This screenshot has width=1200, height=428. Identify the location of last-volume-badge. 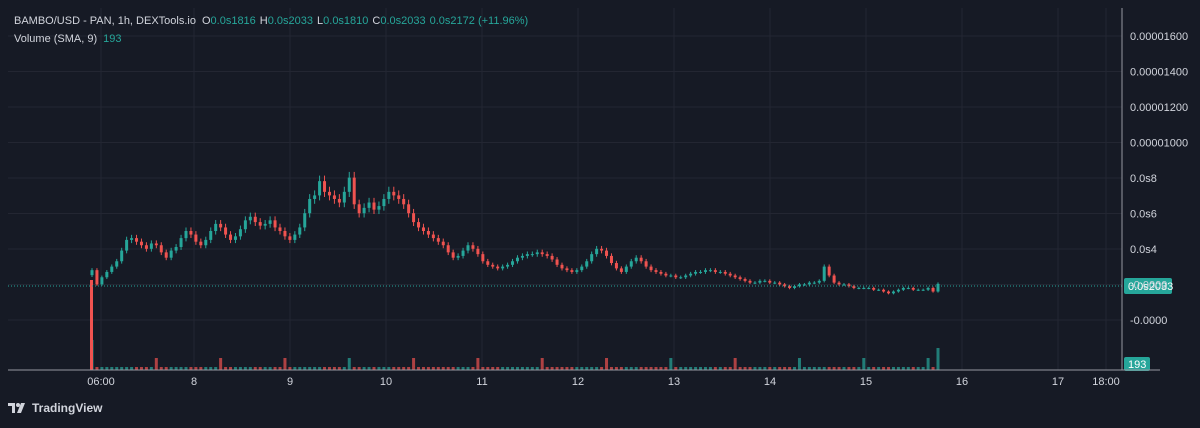
(1137, 364).